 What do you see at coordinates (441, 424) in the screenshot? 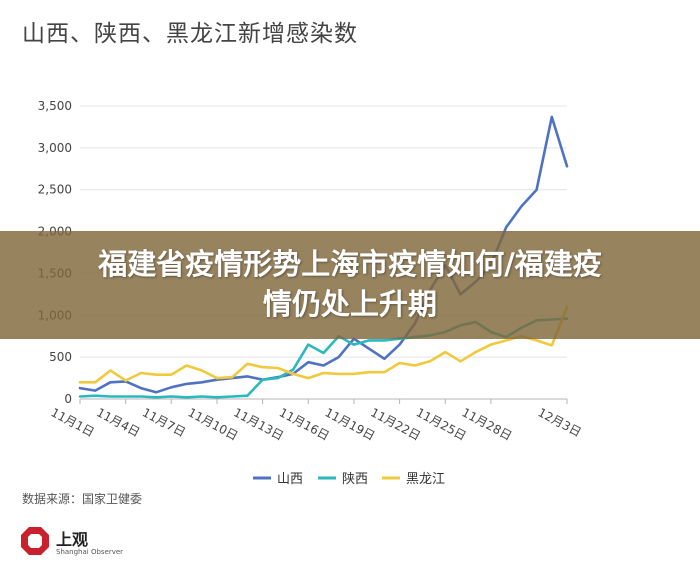
I see `x-tick-label: 11月25日` at bounding box center [441, 424].